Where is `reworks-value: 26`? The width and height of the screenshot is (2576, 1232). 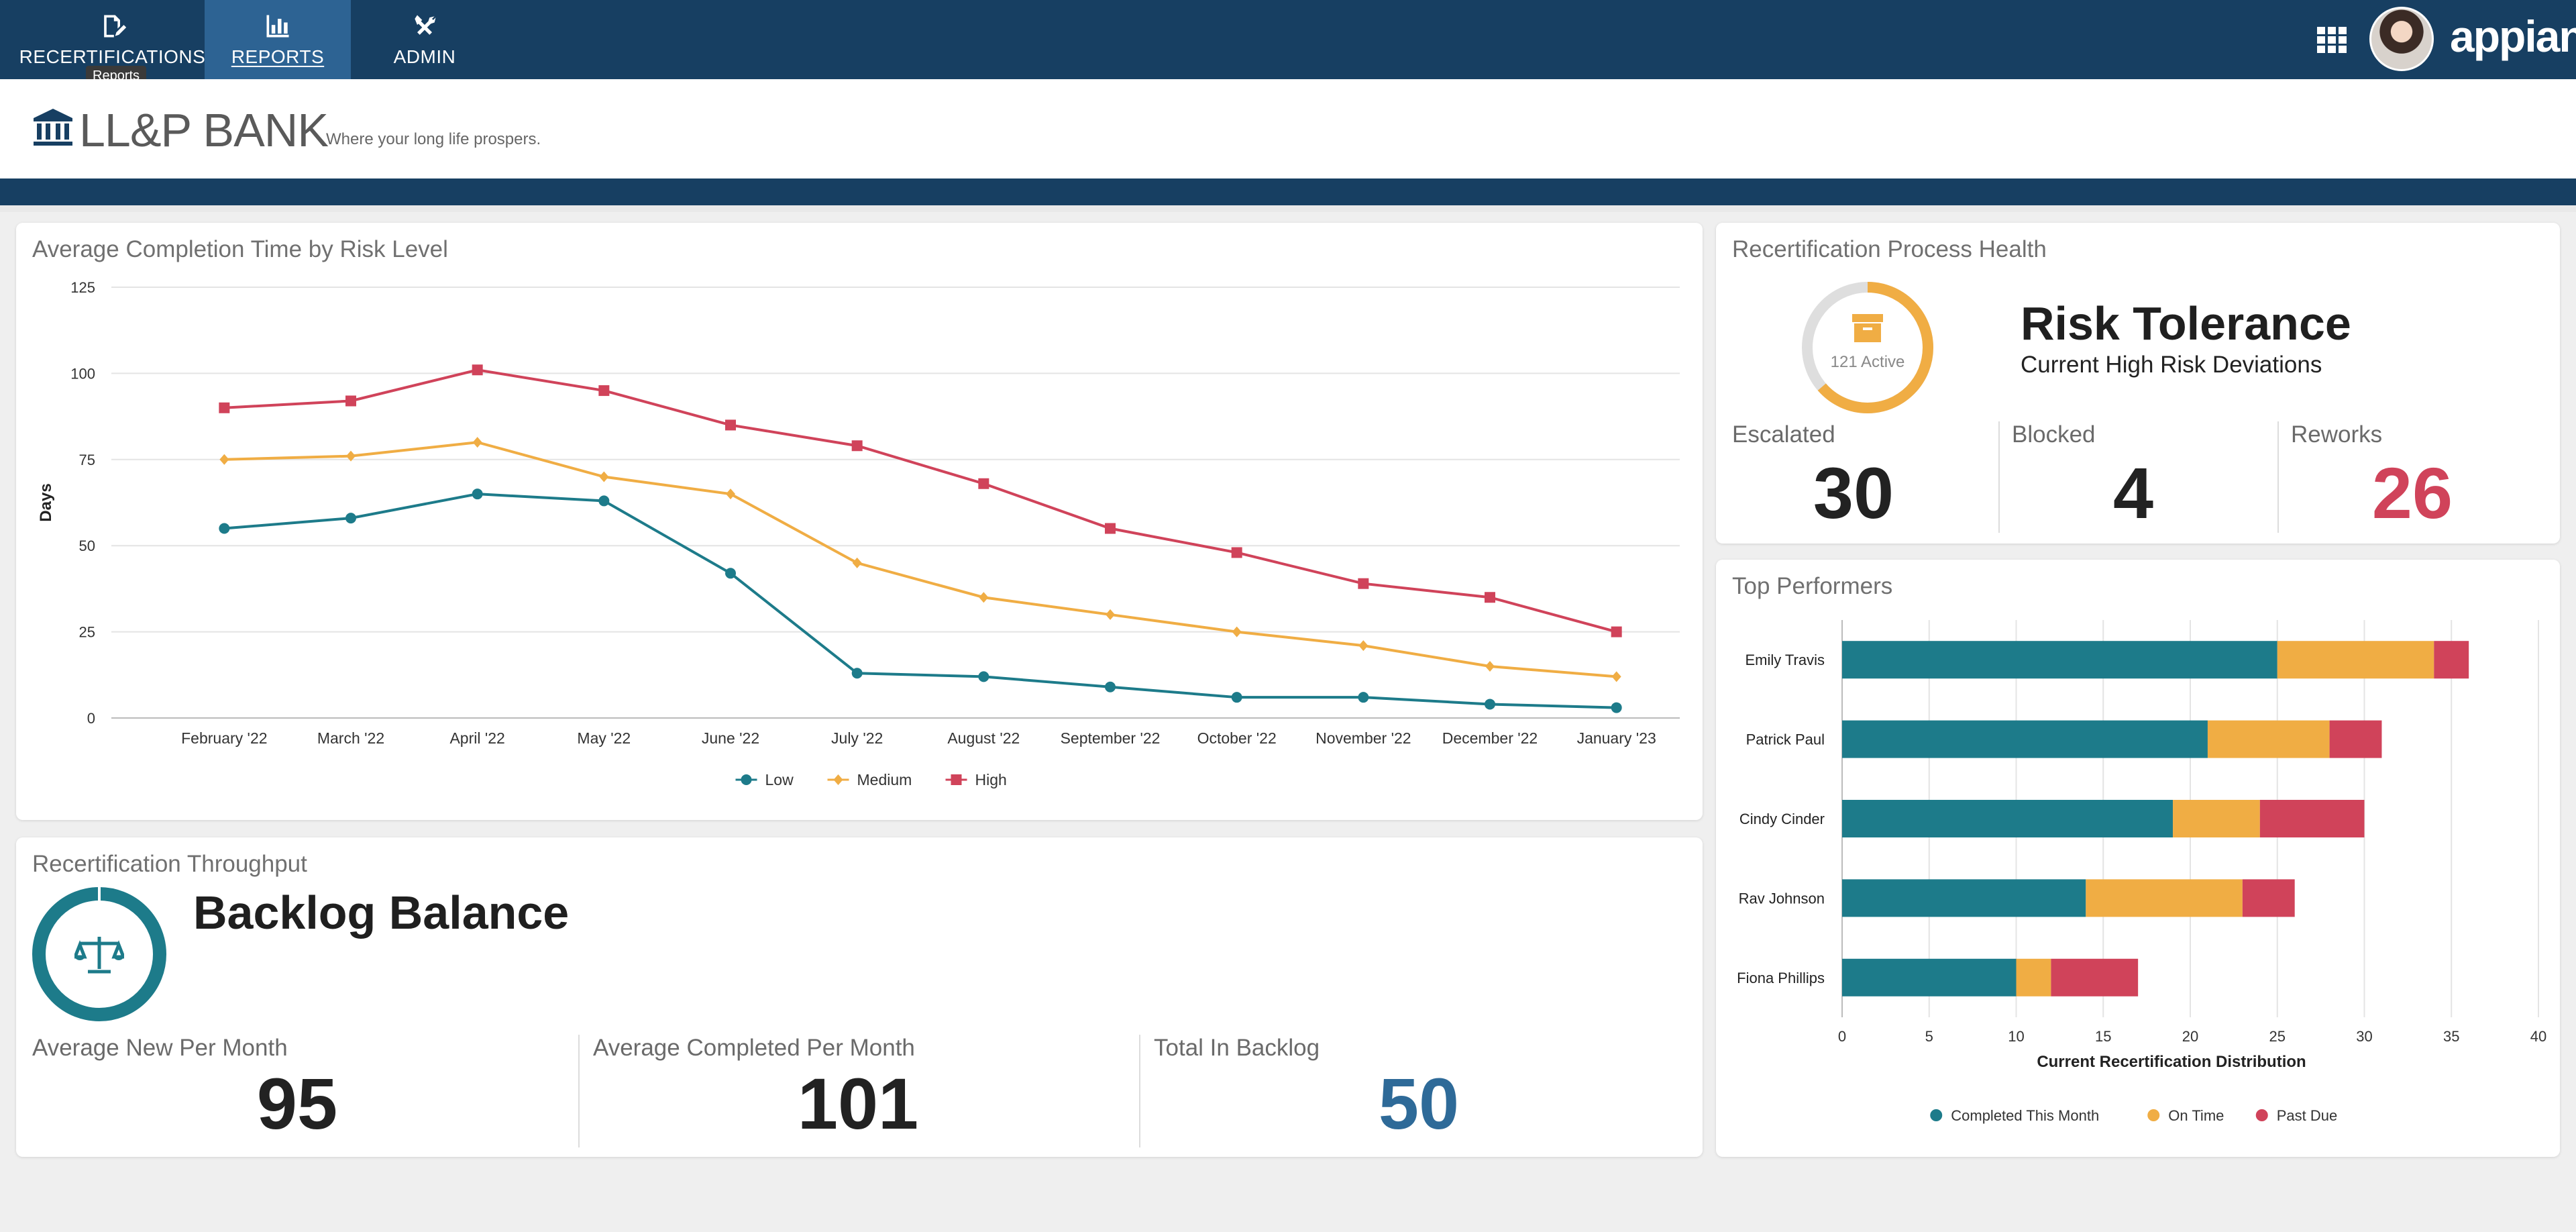 reworks-value: 26 is located at coordinates (2412, 492).